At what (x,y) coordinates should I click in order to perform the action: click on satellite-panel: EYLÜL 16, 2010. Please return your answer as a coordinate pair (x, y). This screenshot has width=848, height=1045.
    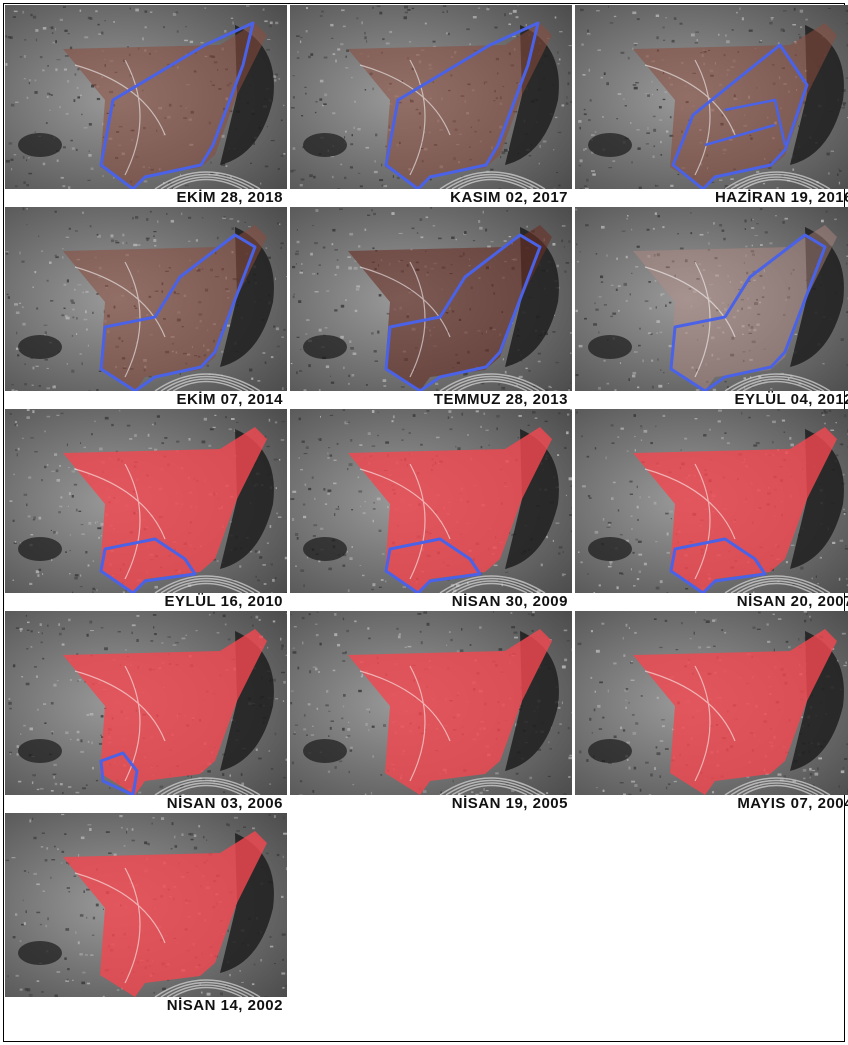
    Looking at the image, I should click on (146, 510).